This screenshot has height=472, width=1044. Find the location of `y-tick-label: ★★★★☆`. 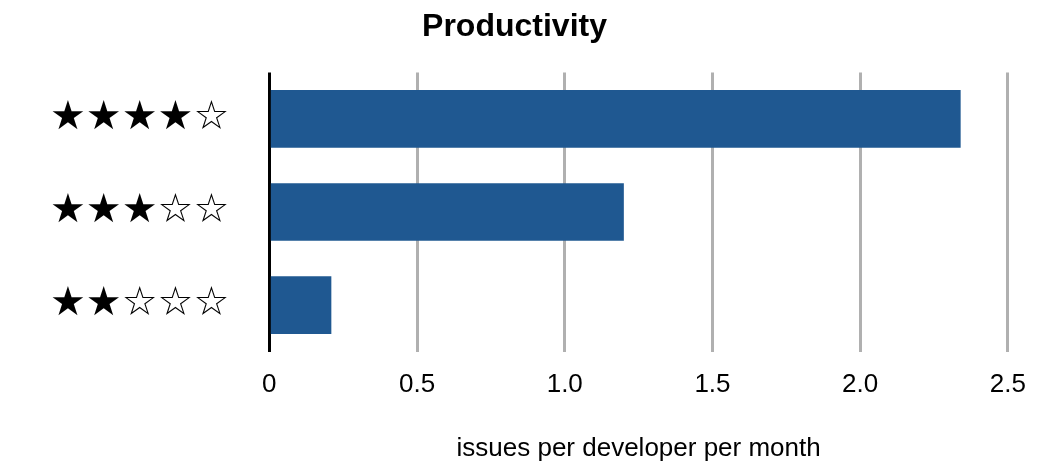

y-tick-label: ★★★★☆ is located at coordinates (140, 115).